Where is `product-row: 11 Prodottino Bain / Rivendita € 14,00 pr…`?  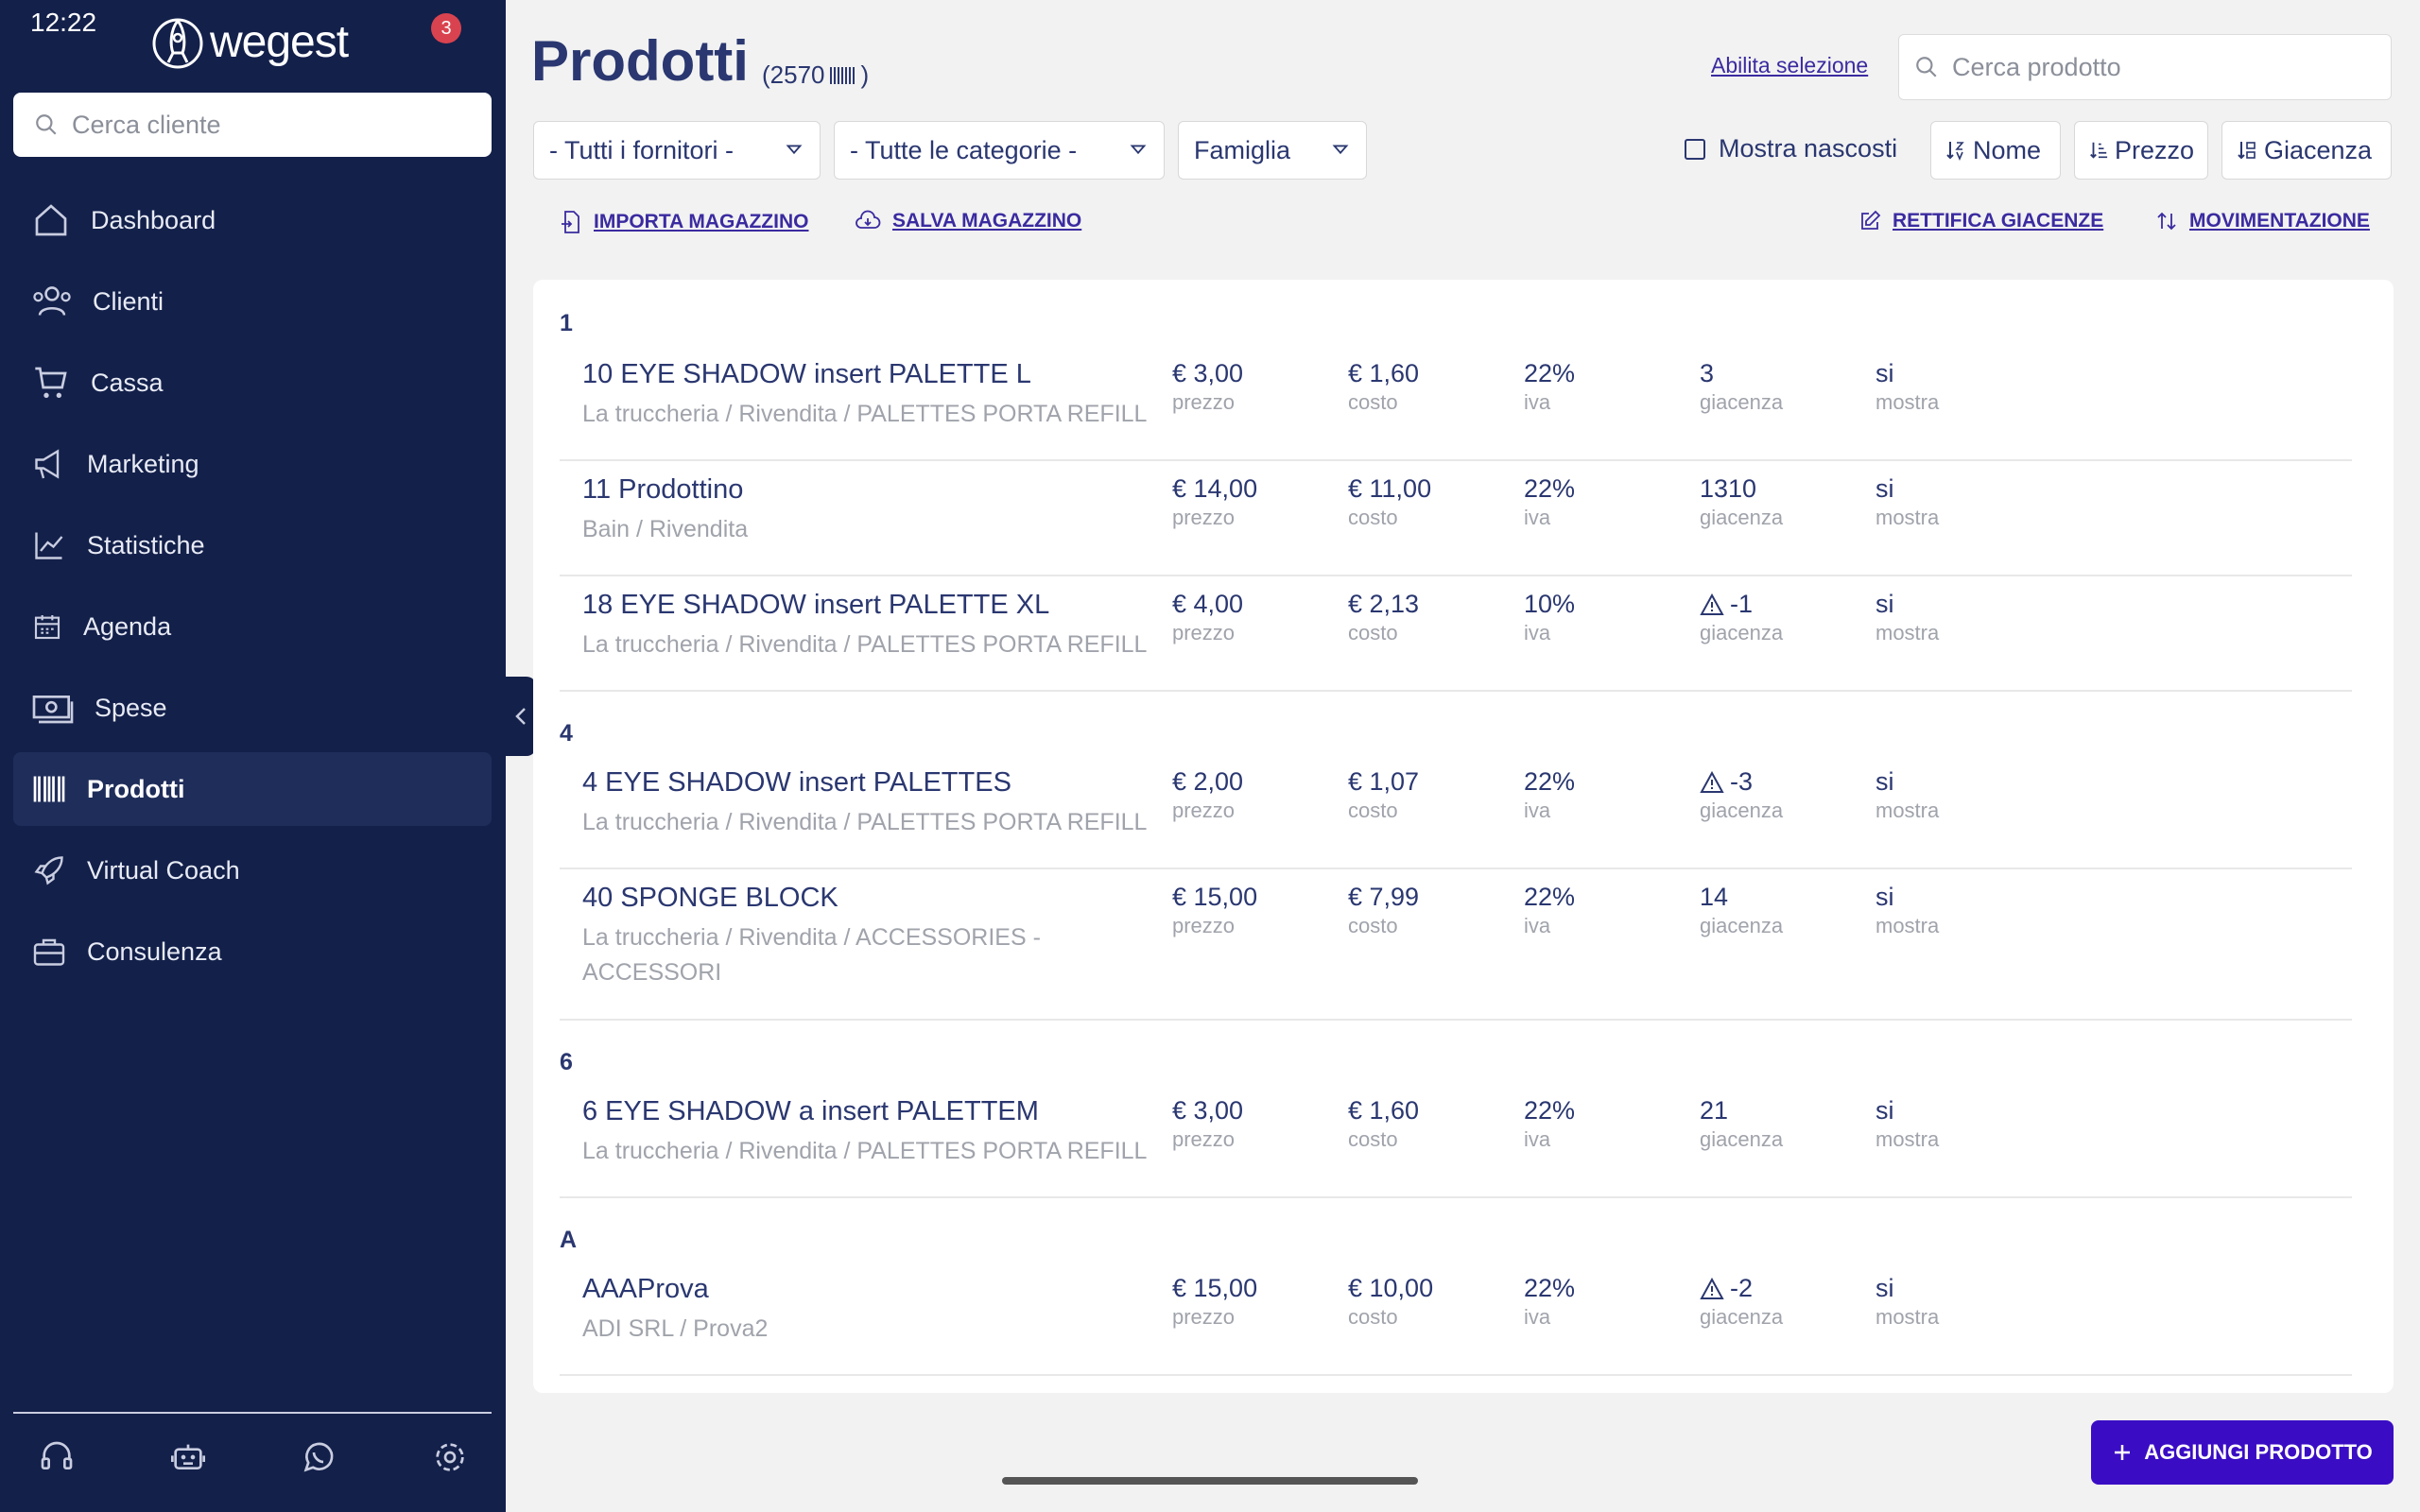
product-row: 11 Prodottino Bain / Rivendita € 14,00 pr… is located at coordinates (1456, 518).